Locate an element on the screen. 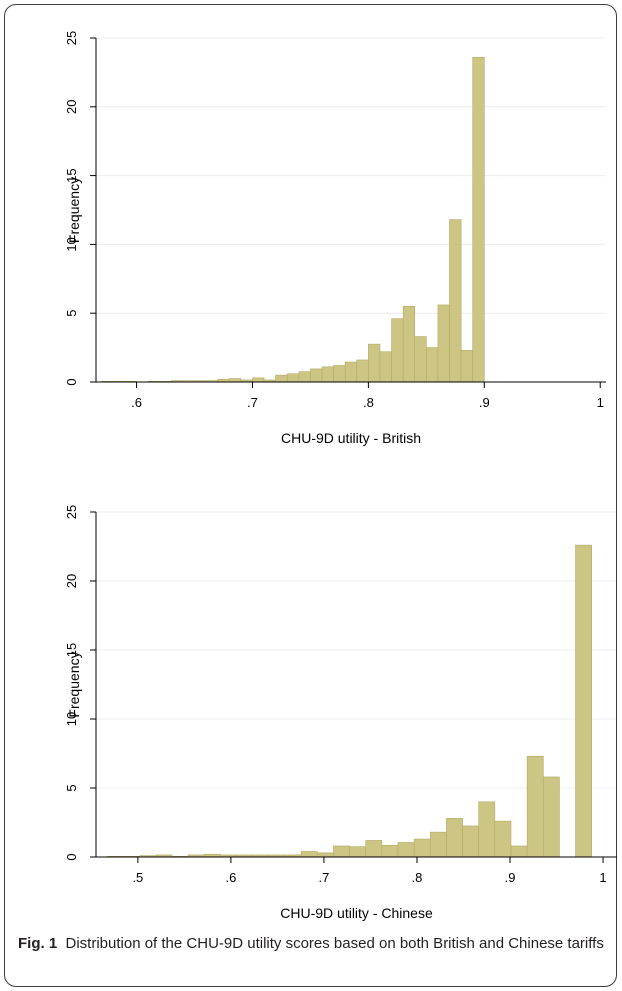  caption-label: Fig. 1 is located at coordinates (38, 943).